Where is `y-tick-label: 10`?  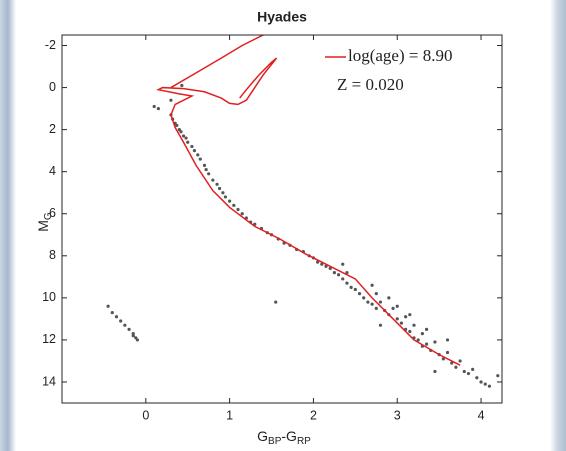 y-tick-label: 10 is located at coordinates (49, 297).